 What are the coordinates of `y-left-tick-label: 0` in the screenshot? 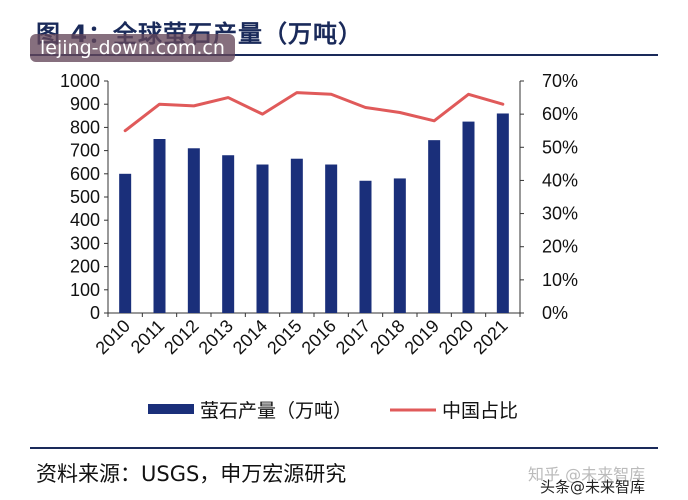 It's located at (95, 313).